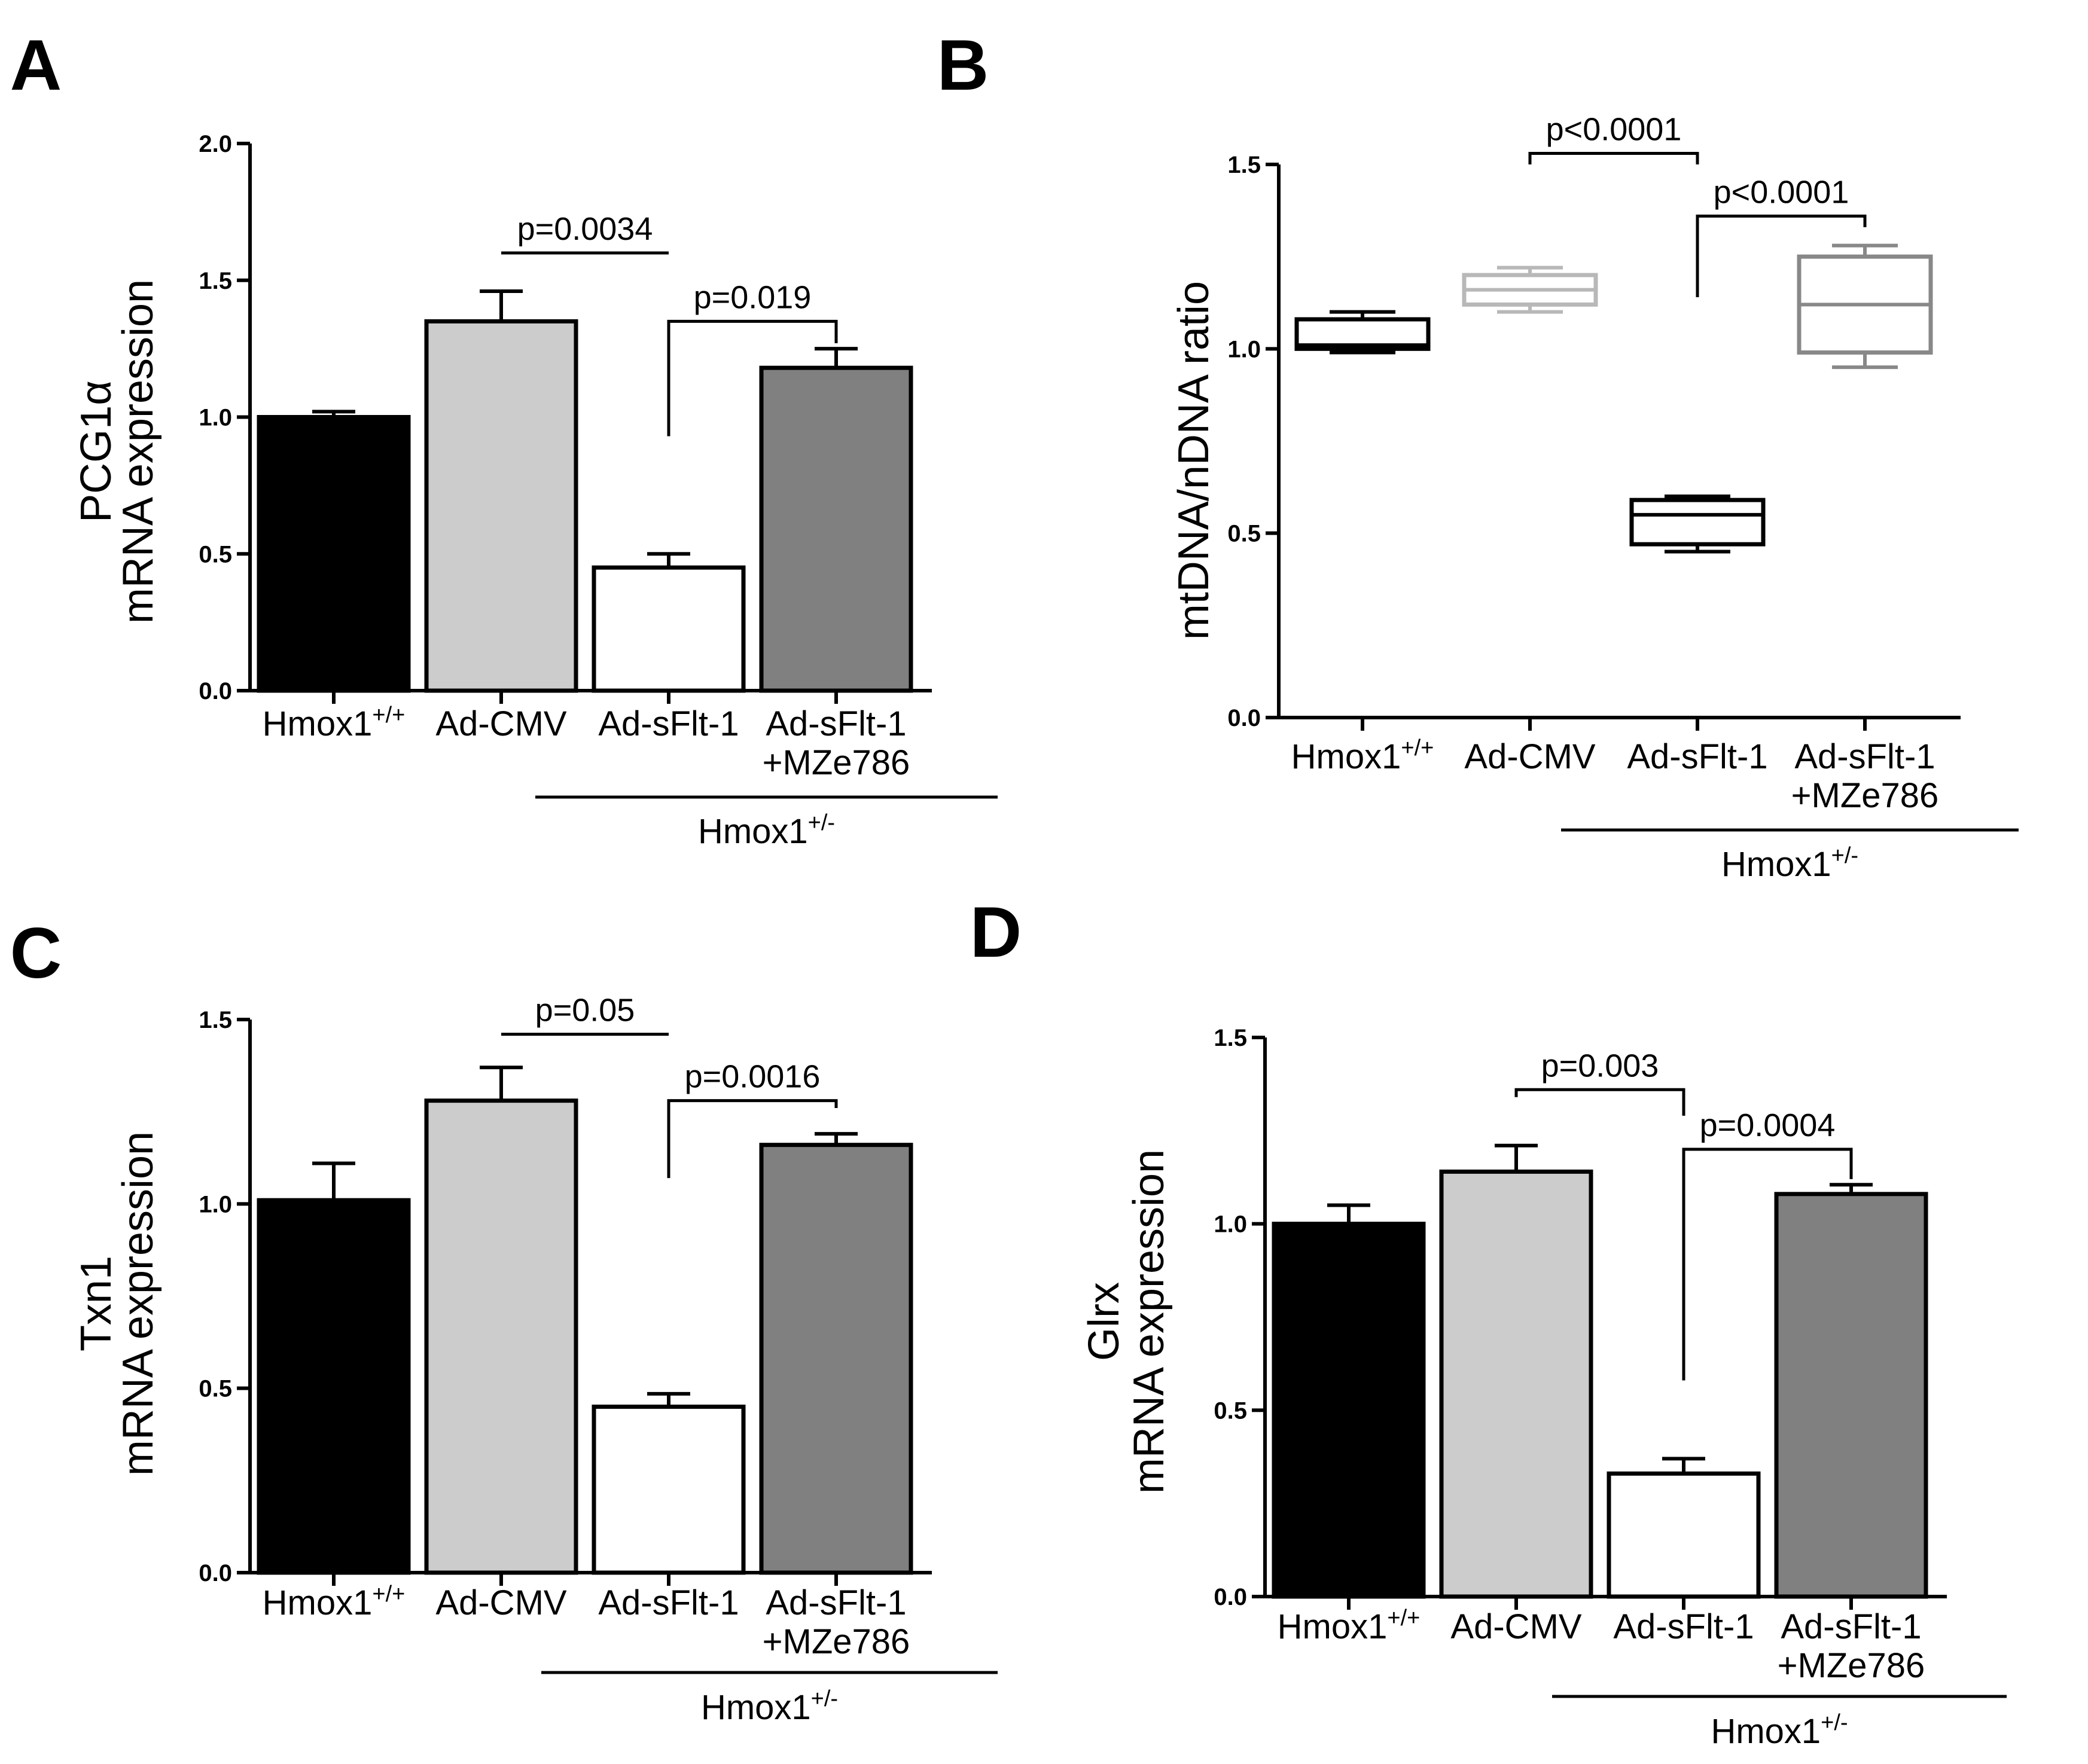  Describe the element at coordinates (96, 451) in the screenshot. I see `y-axis-title-line1: PCG1α` at that location.